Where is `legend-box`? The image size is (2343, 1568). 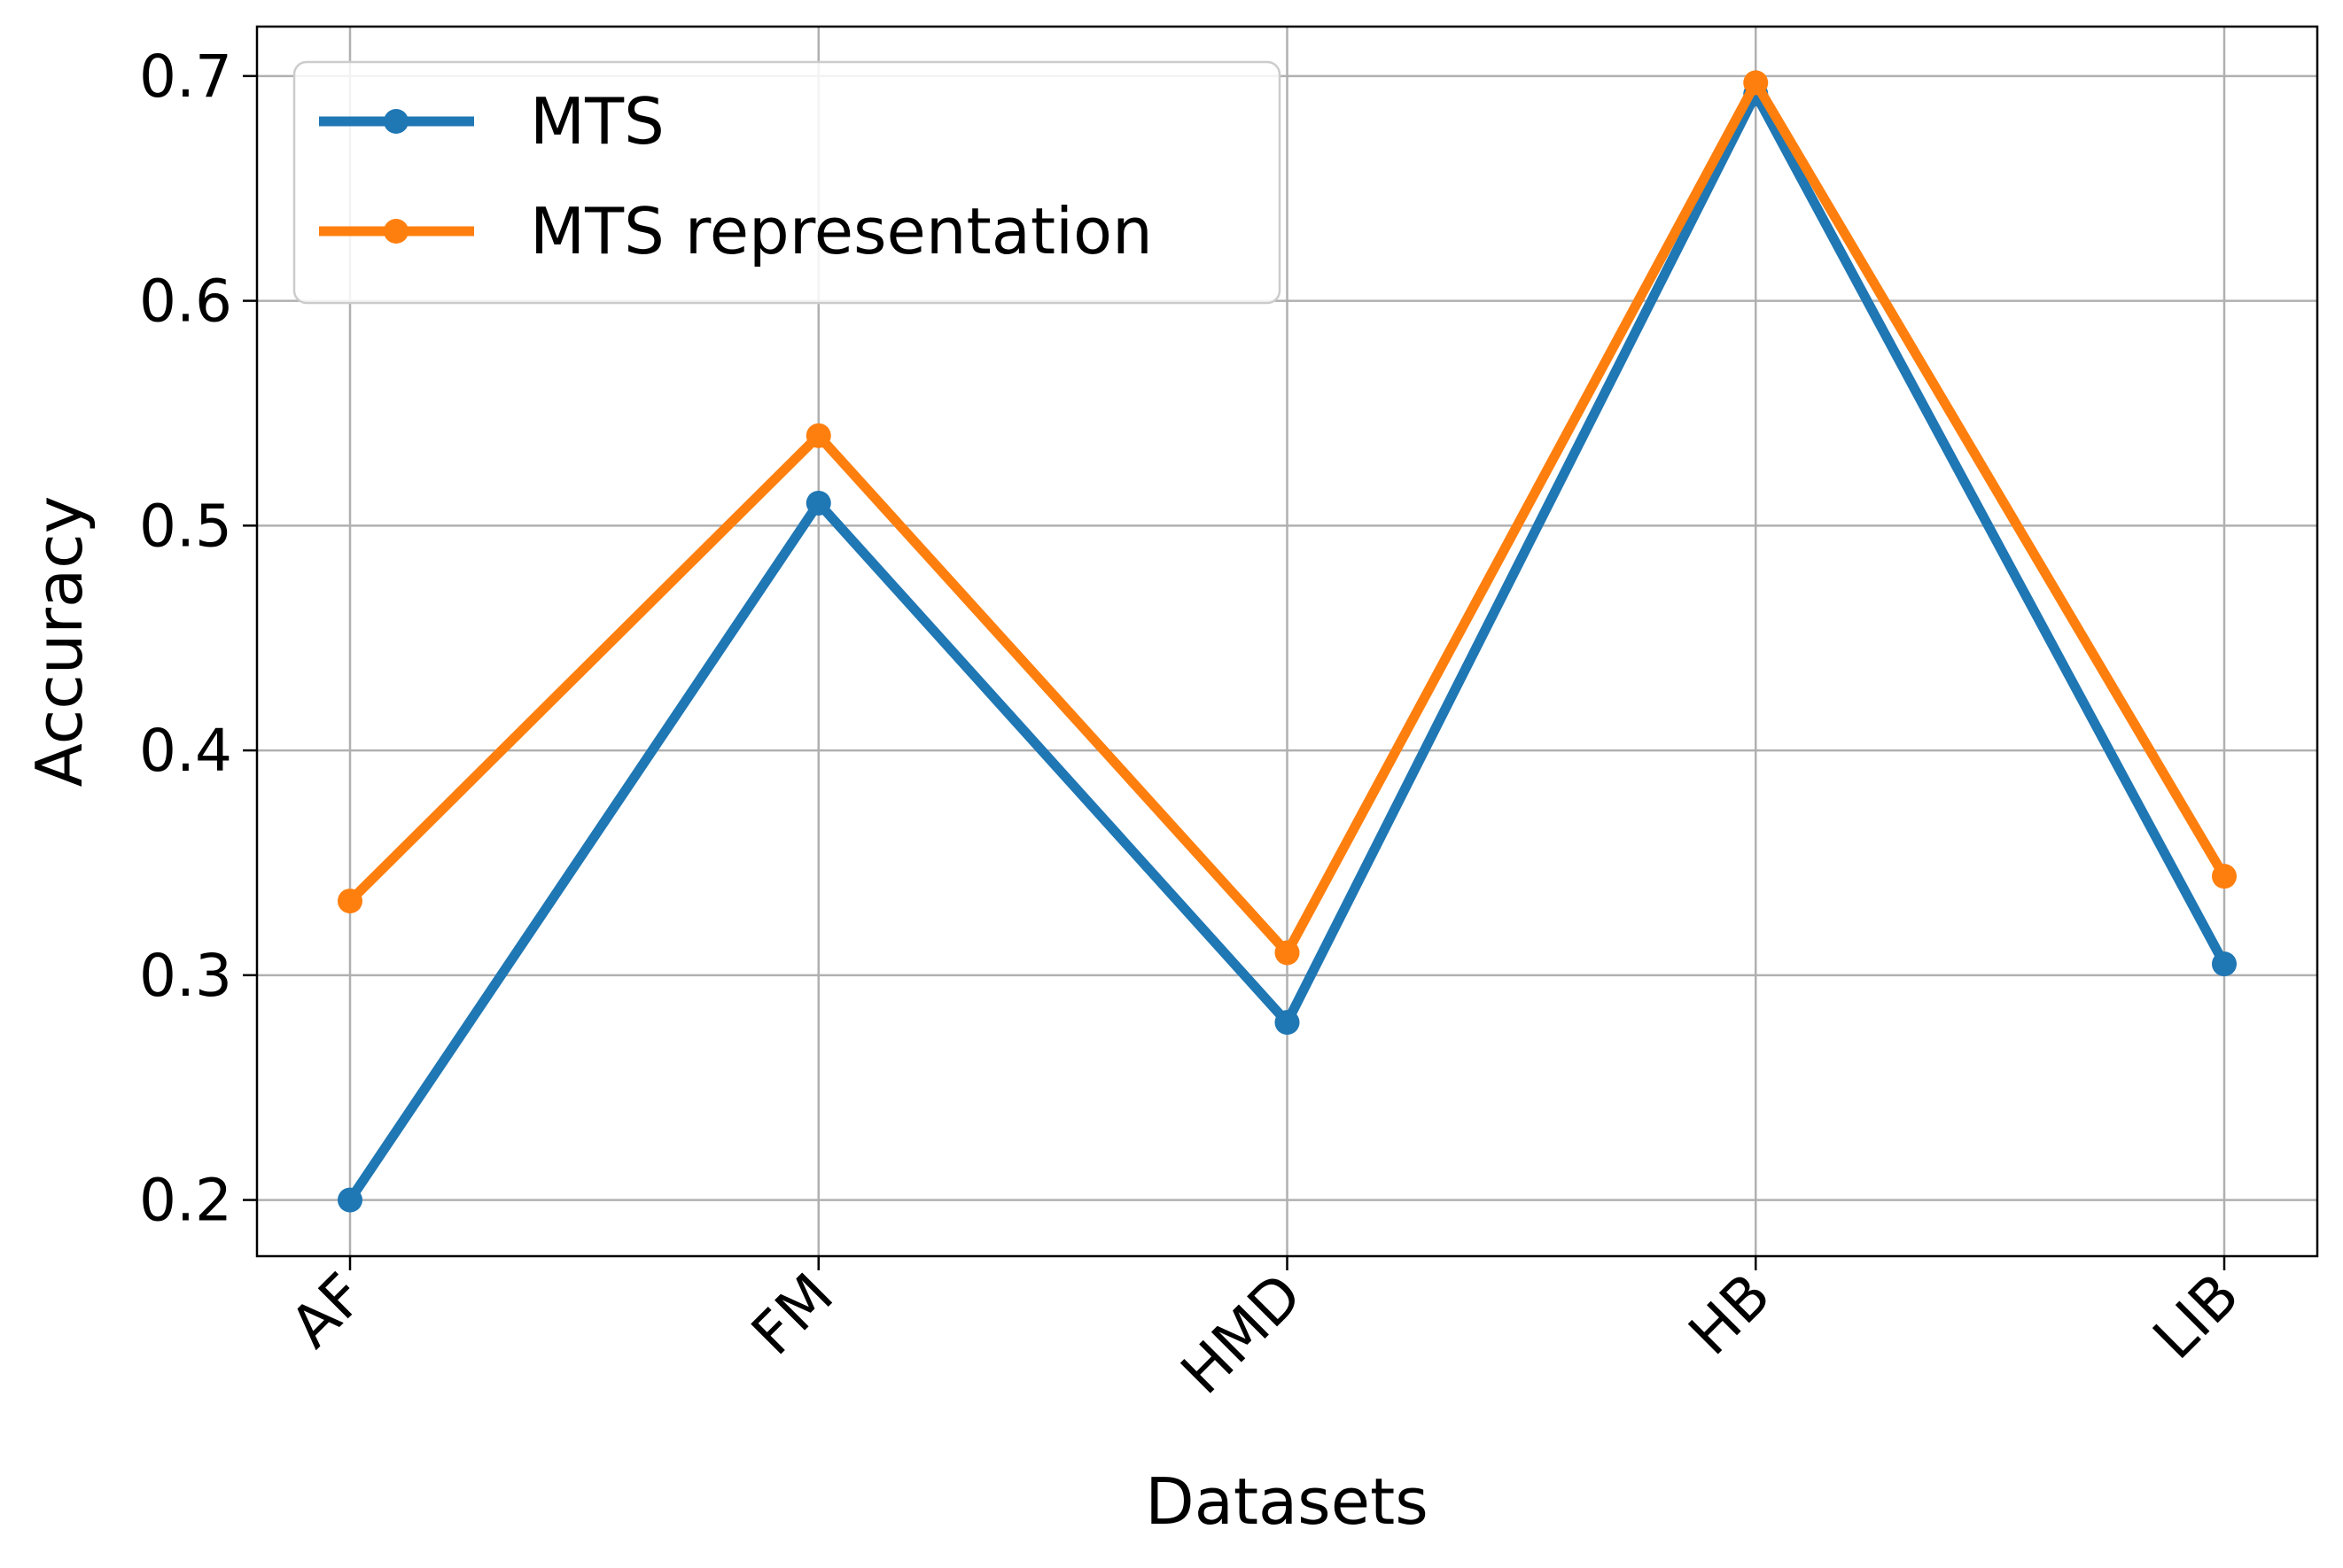
legend-box is located at coordinates (786, 182).